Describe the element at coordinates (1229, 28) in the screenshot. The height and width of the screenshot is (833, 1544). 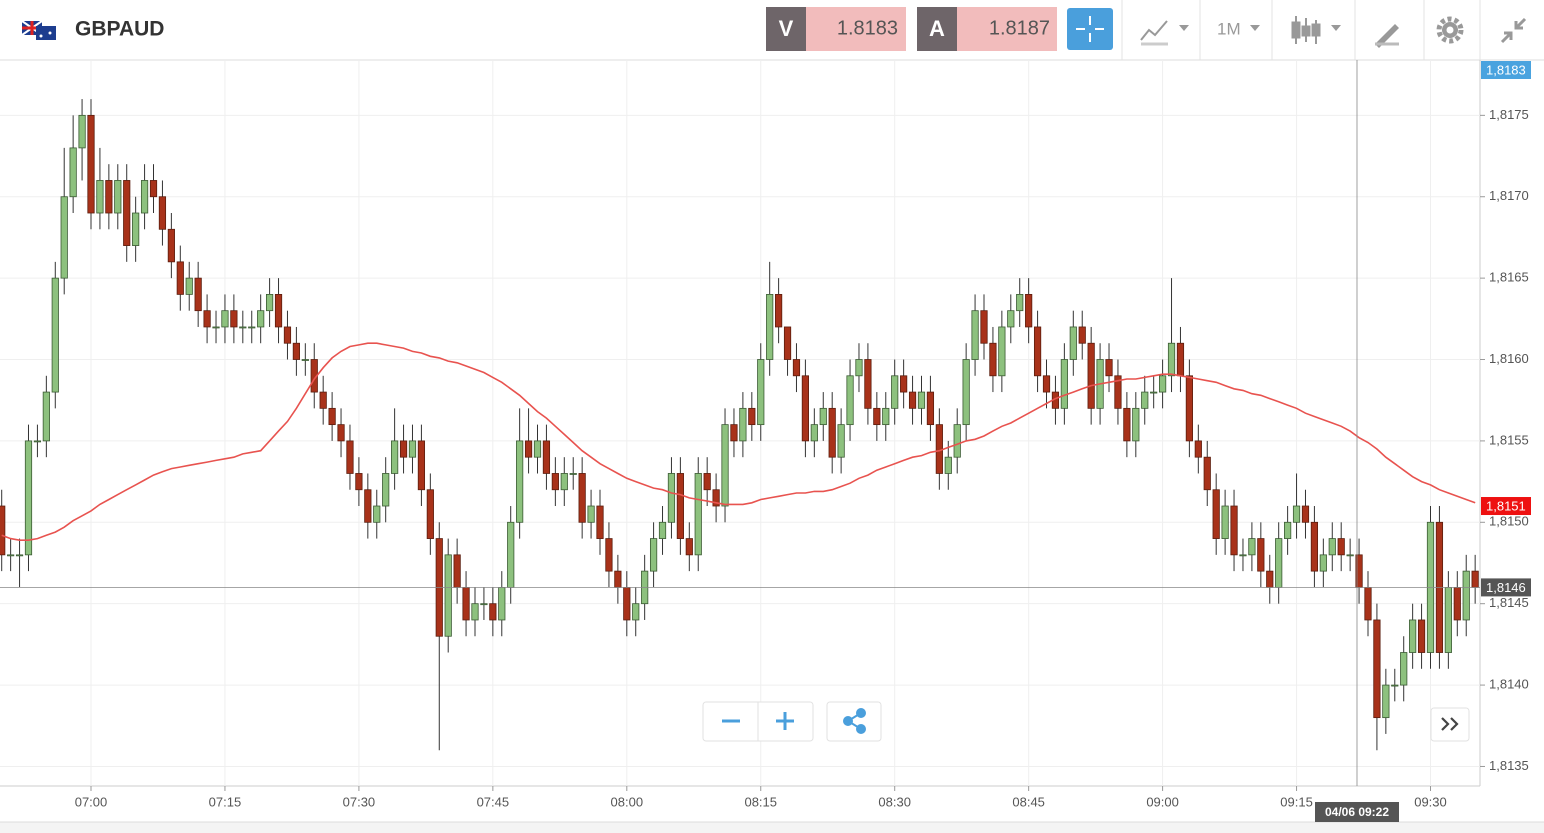
I see `timeframe: 1M` at that location.